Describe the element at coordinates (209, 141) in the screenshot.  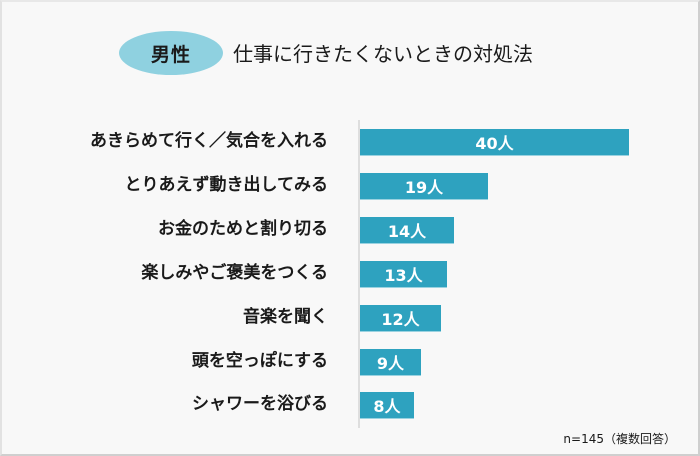
I see `category-label: あきらめて行く／気合を入れる` at that location.